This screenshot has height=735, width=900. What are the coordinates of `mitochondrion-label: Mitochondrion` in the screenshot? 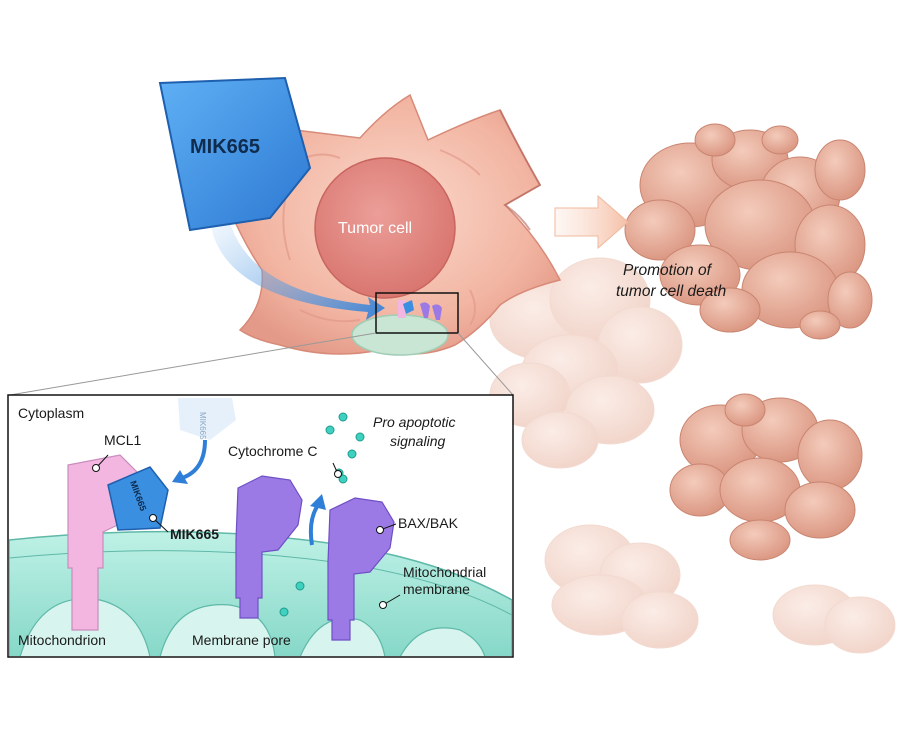 It's located at (62, 640).